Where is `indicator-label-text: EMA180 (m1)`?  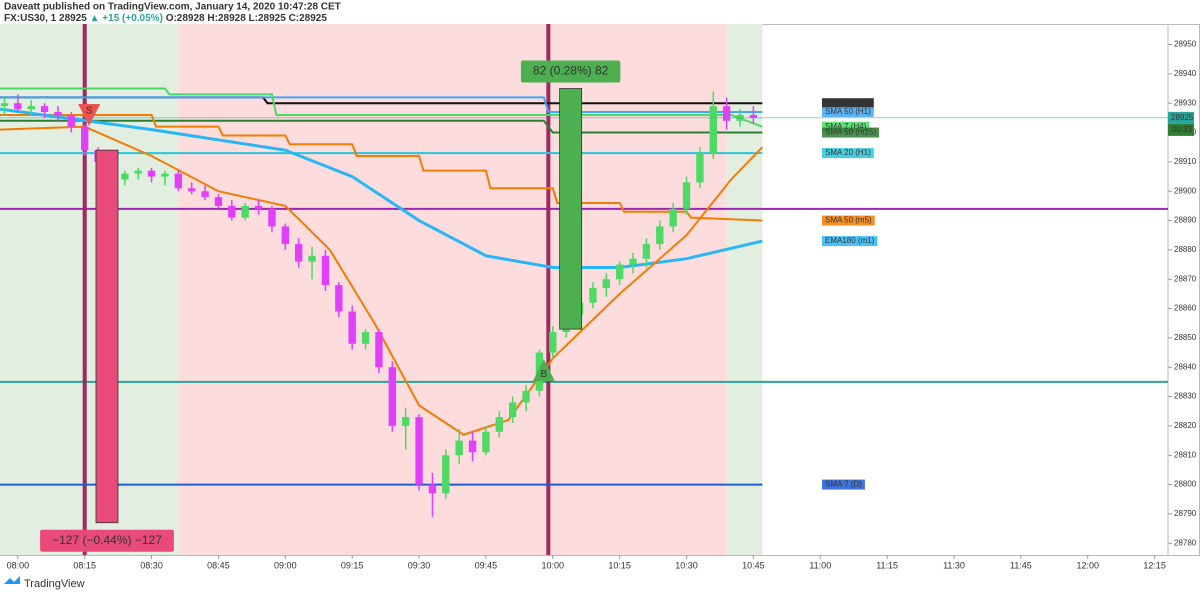 indicator-label-text: EMA180 (m1) is located at coordinates (850, 240).